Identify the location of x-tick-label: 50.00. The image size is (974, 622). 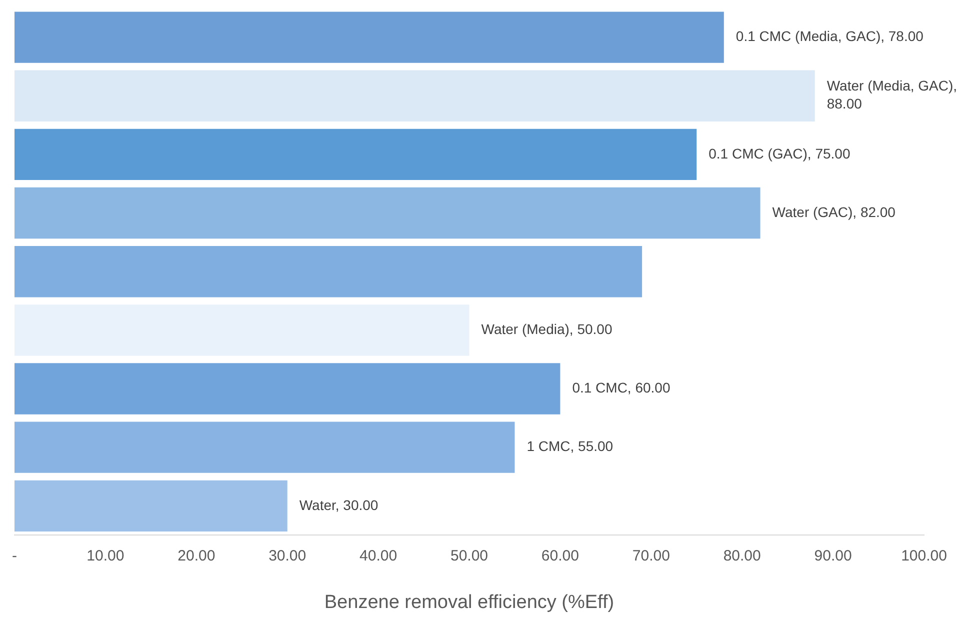
(469, 555).